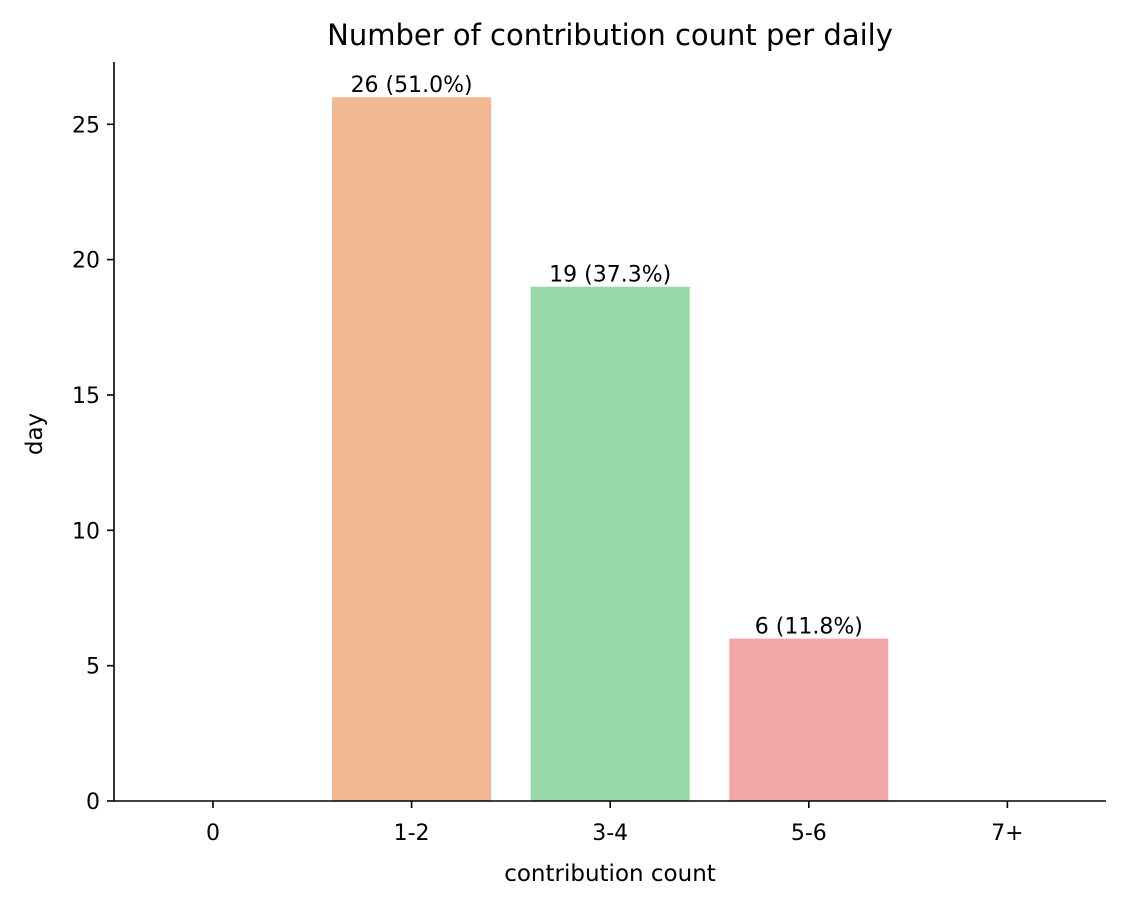  What do you see at coordinates (93, 802) in the screenshot?
I see `y-tick-label-0: 0` at bounding box center [93, 802].